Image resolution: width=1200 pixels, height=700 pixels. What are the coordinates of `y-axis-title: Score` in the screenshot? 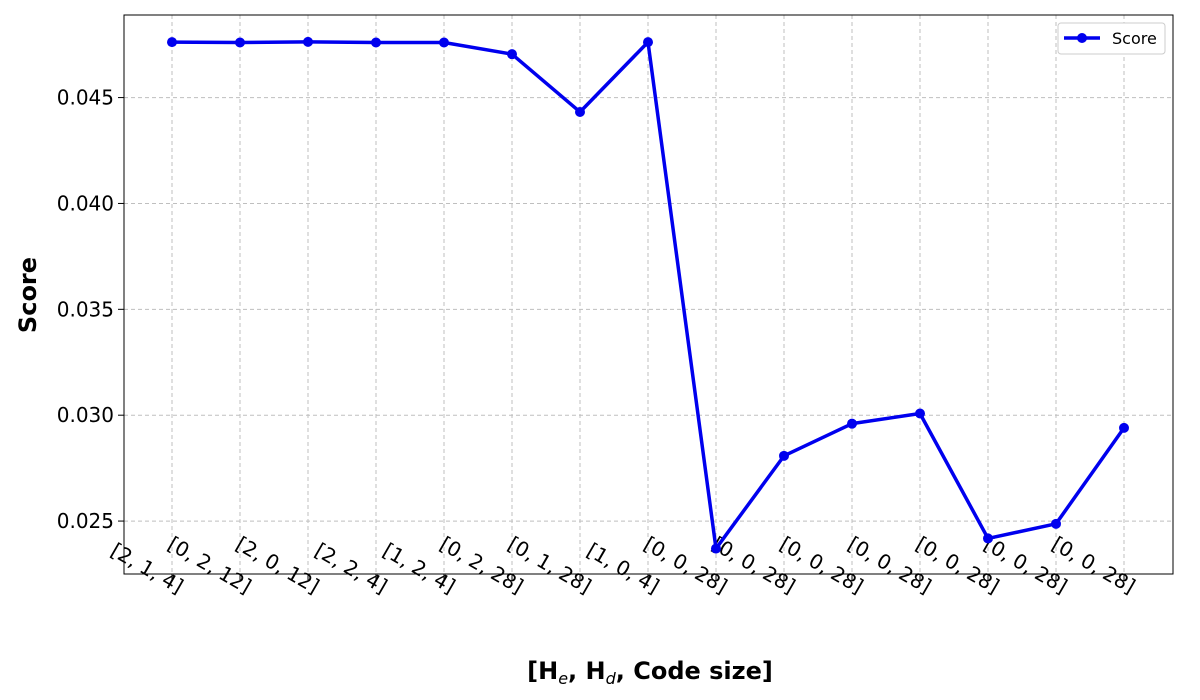 It's located at (28, 295).